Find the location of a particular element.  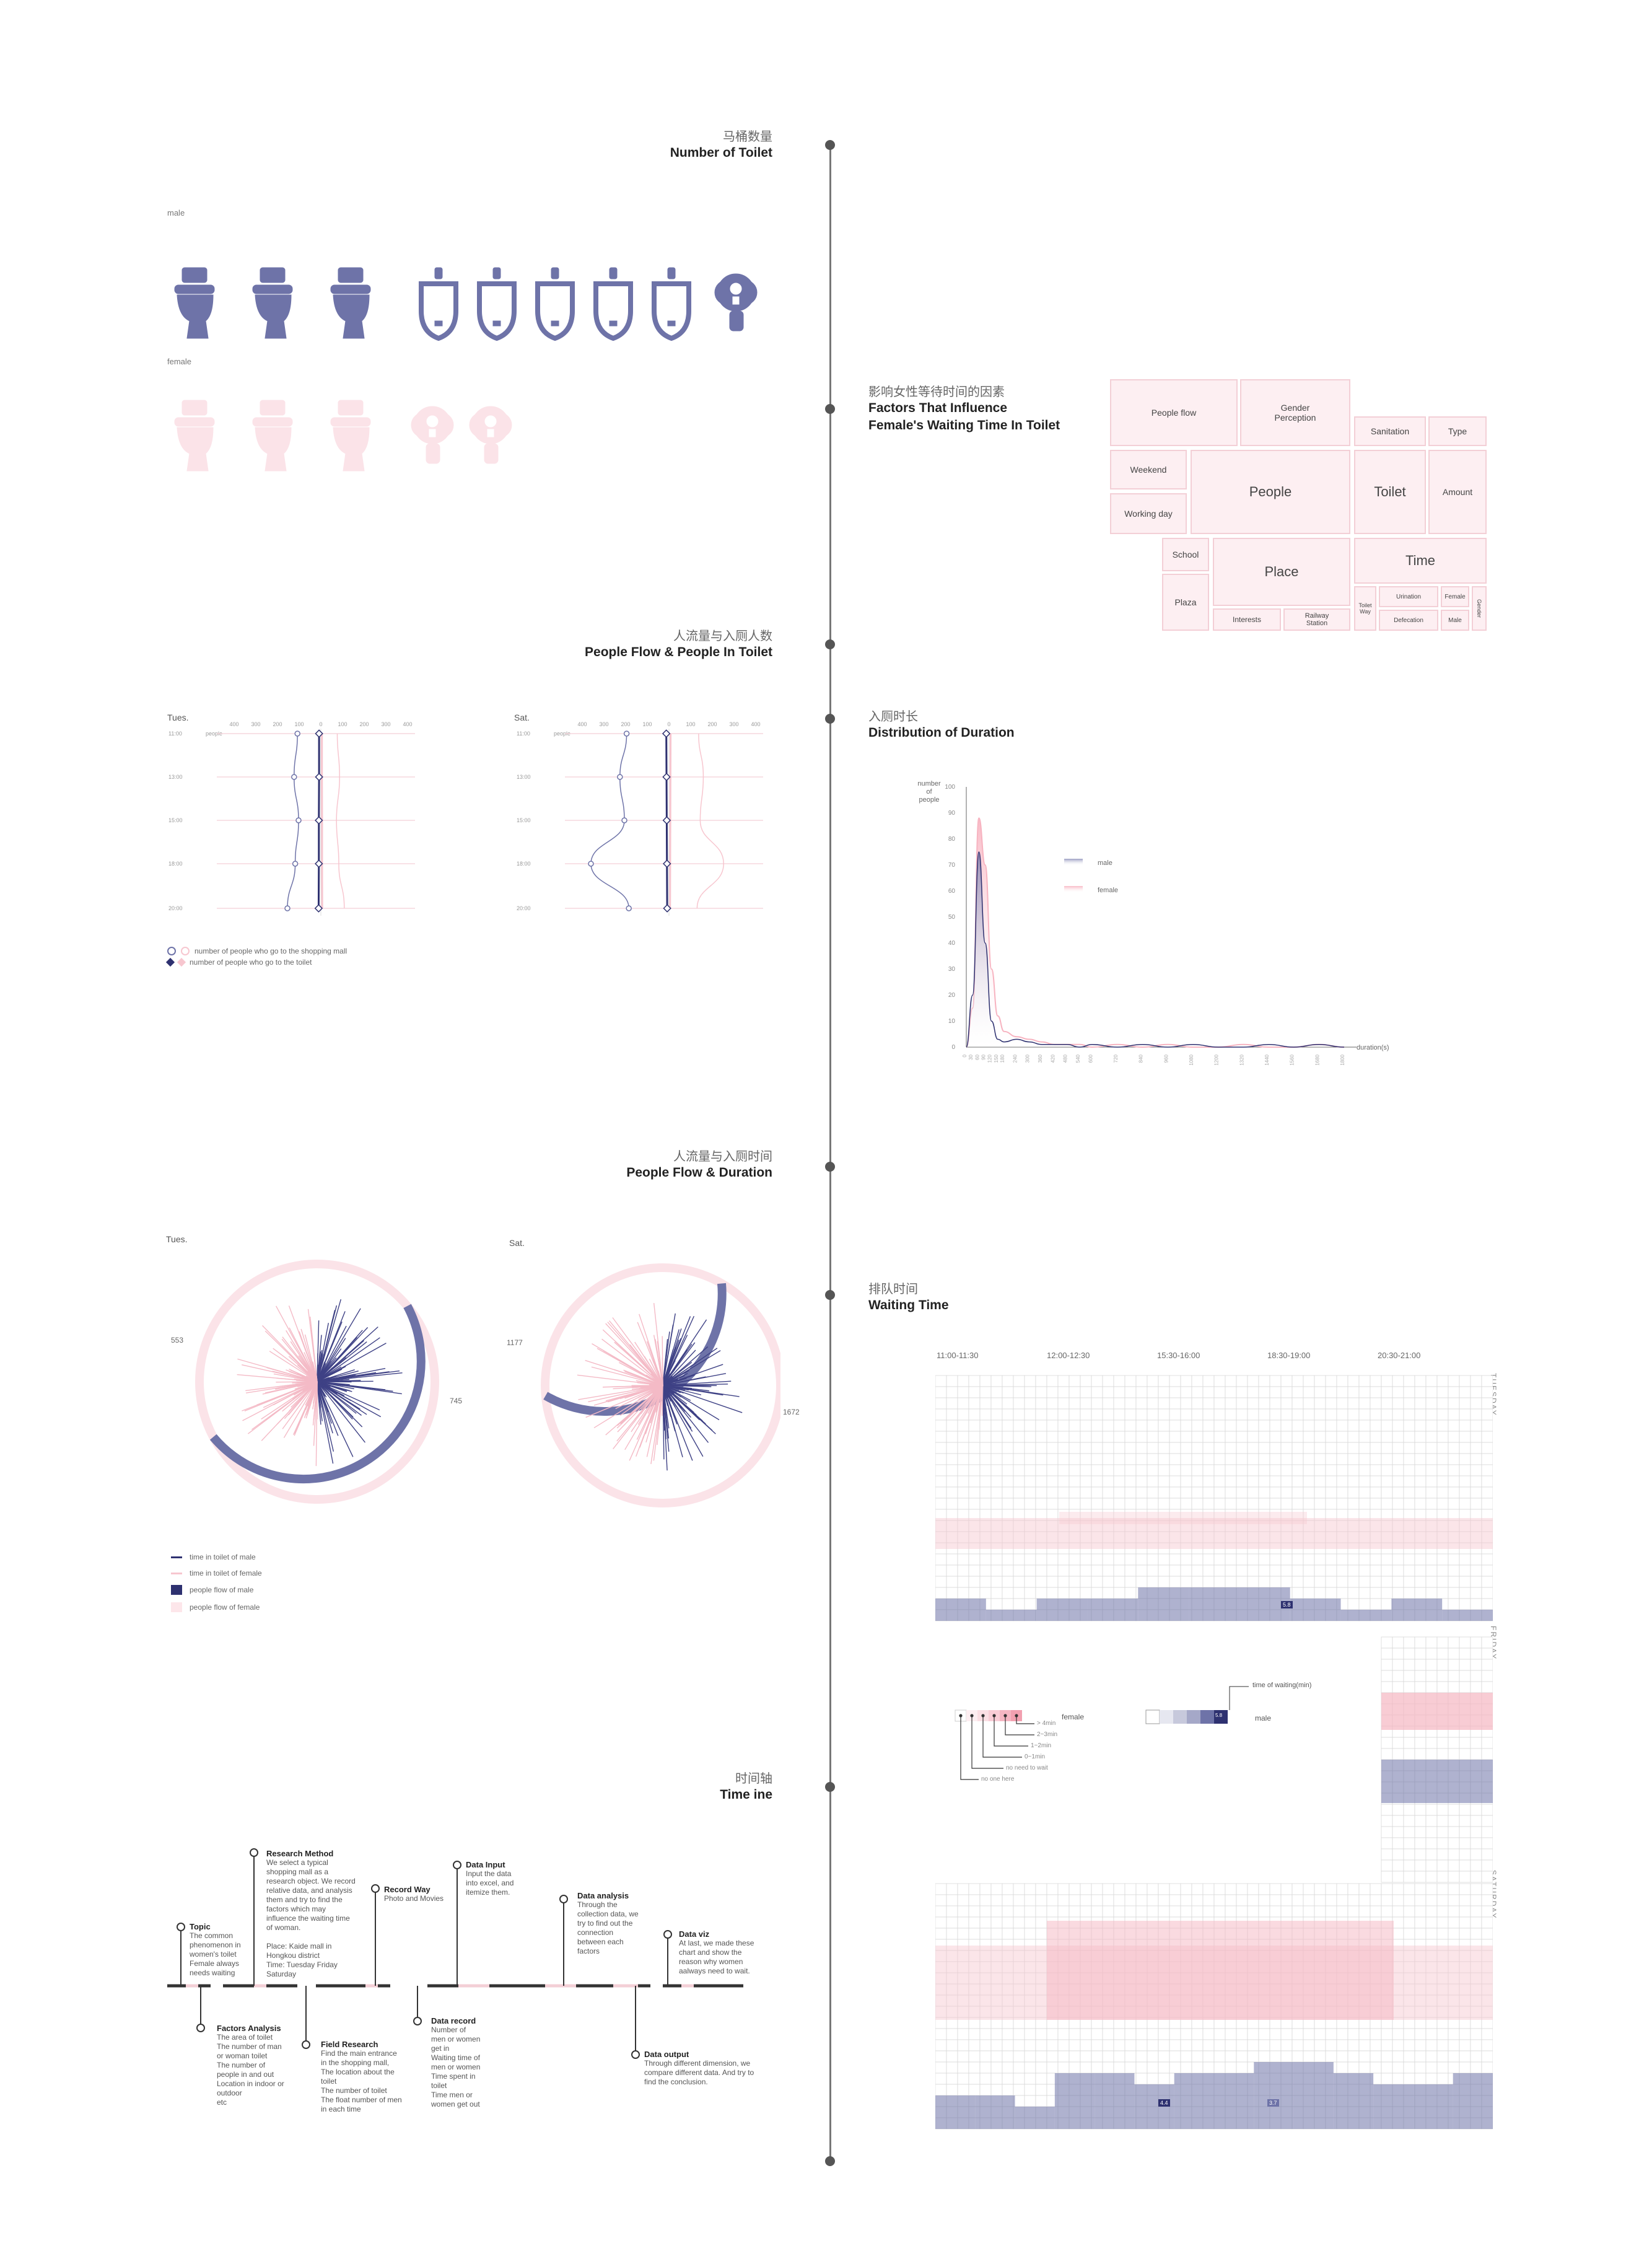

people-label: people is located at coordinates (214, 734).